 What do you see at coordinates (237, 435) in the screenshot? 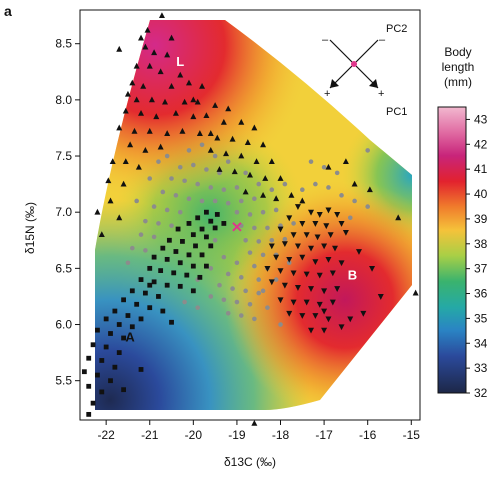
I see `x-tick-label: -19` at bounding box center [237, 435].